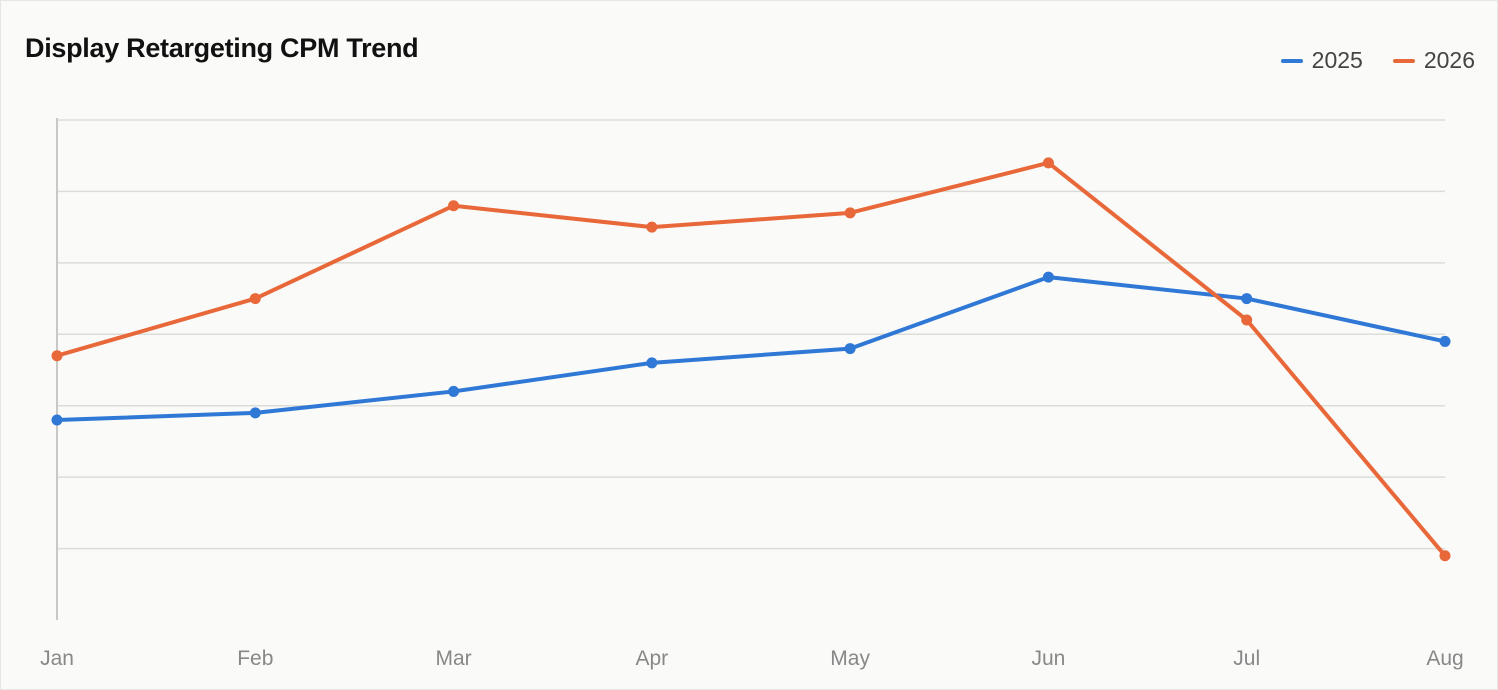 The image size is (1498, 690). What do you see at coordinates (652, 658) in the screenshot?
I see `x-tick-label-apr: Apr` at bounding box center [652, 658].